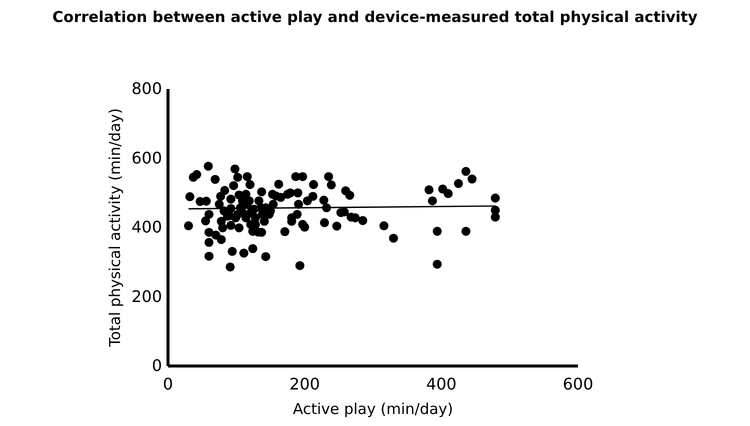  What do you see at coordinates (157, 366) in the screenshot?
I see `y-tick-label: 0` at bounding box center [157, 366].